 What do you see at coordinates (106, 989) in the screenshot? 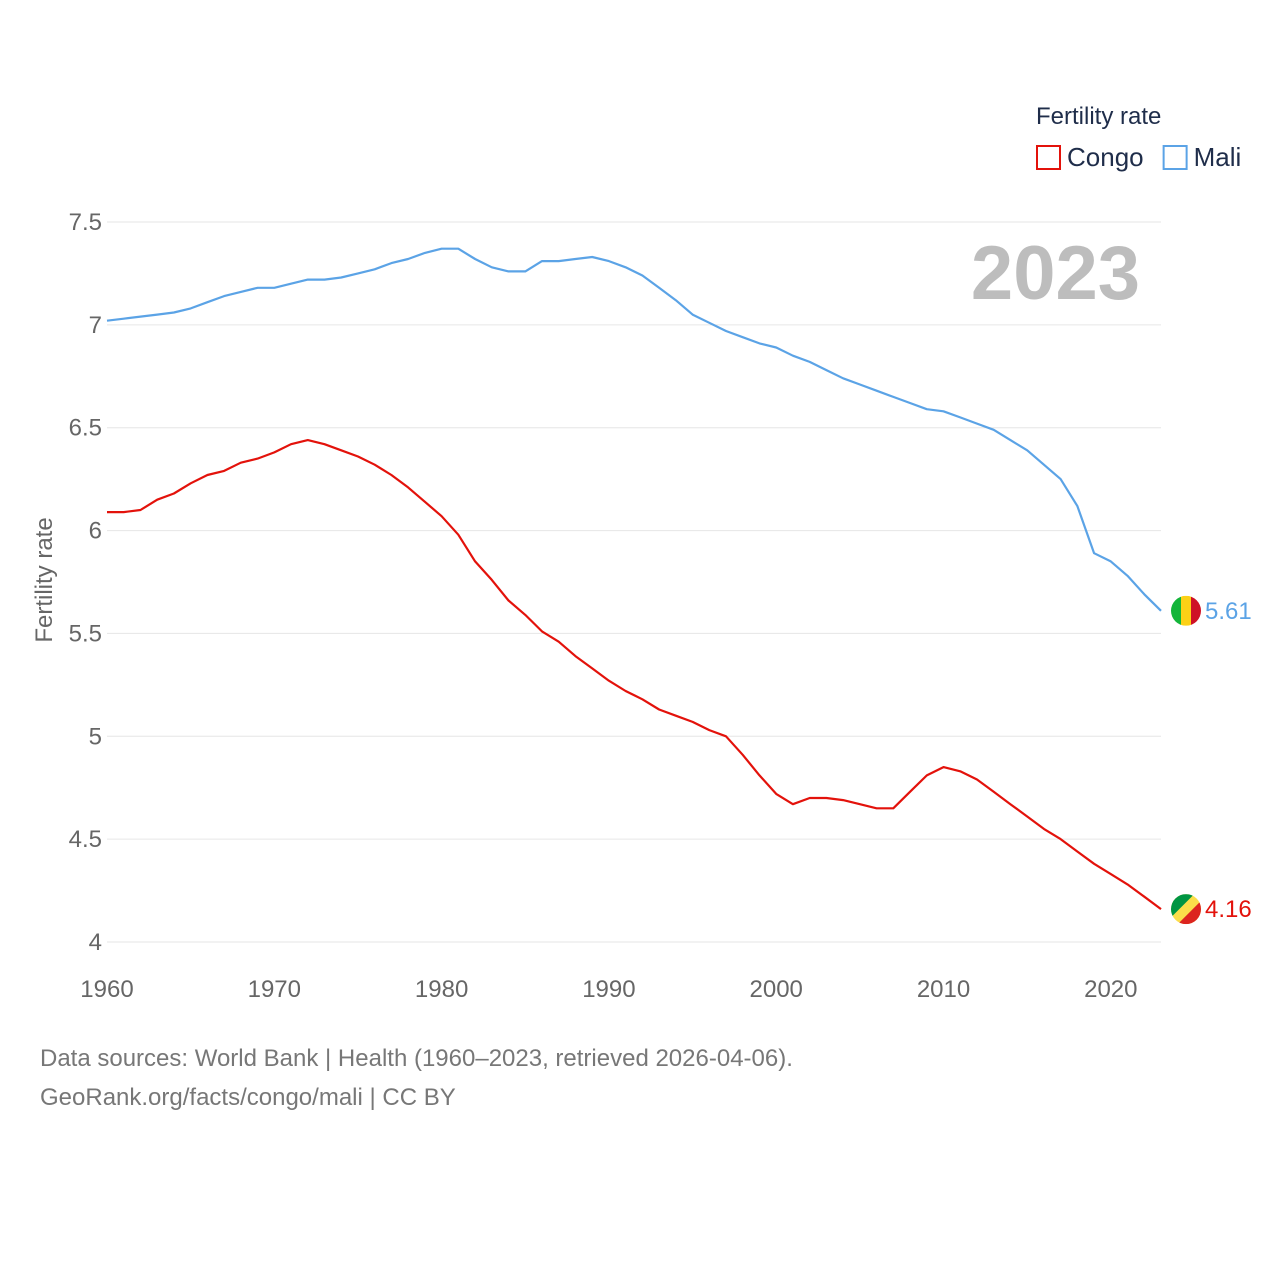
I see `x-tick-label: 1960` at bounding box center [106, 989].